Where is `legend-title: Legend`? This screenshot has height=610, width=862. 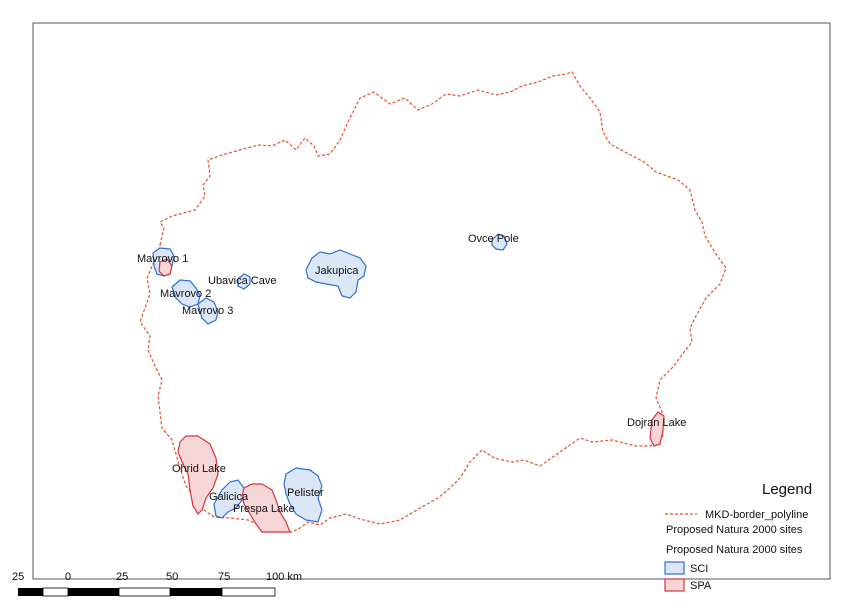
legend-title: Legend is located at coordinates (787, 489).